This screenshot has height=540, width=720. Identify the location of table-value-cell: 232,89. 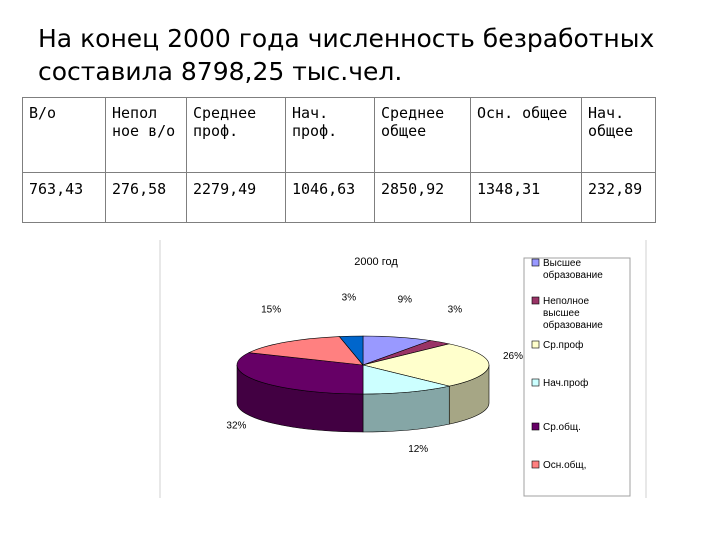
(618, 197).